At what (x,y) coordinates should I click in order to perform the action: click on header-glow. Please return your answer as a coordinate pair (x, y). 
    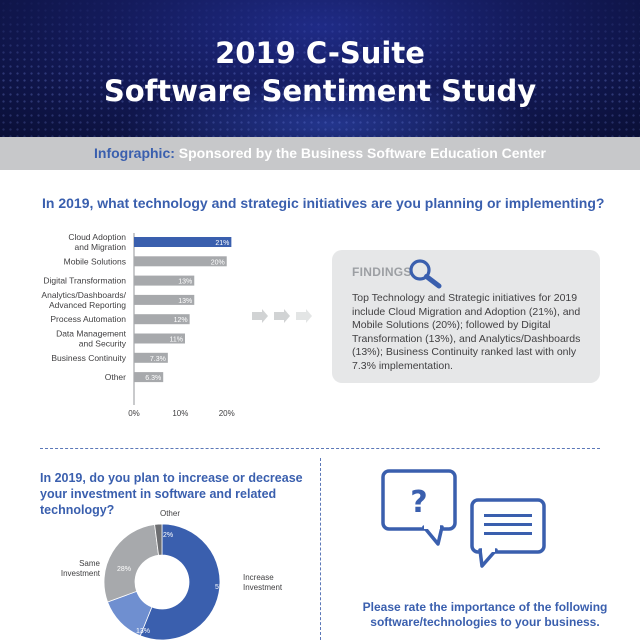
    Looking at the image, I should click on (330, 108).